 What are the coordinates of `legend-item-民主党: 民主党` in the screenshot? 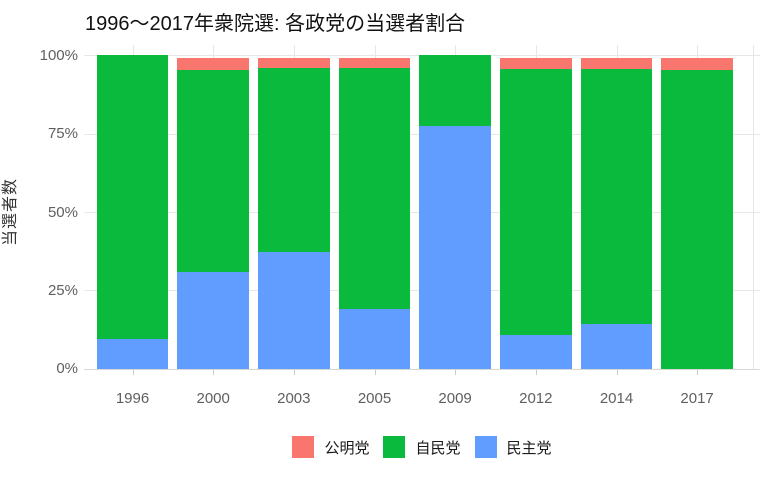 It's located at (513, 447).